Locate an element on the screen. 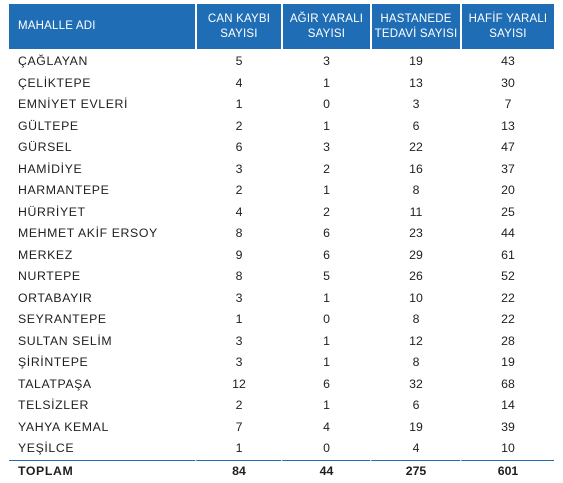 The height and width of the screenshot is (483, 563). cell-hafif-yarali: 20 is located at coordinates (507, 191).